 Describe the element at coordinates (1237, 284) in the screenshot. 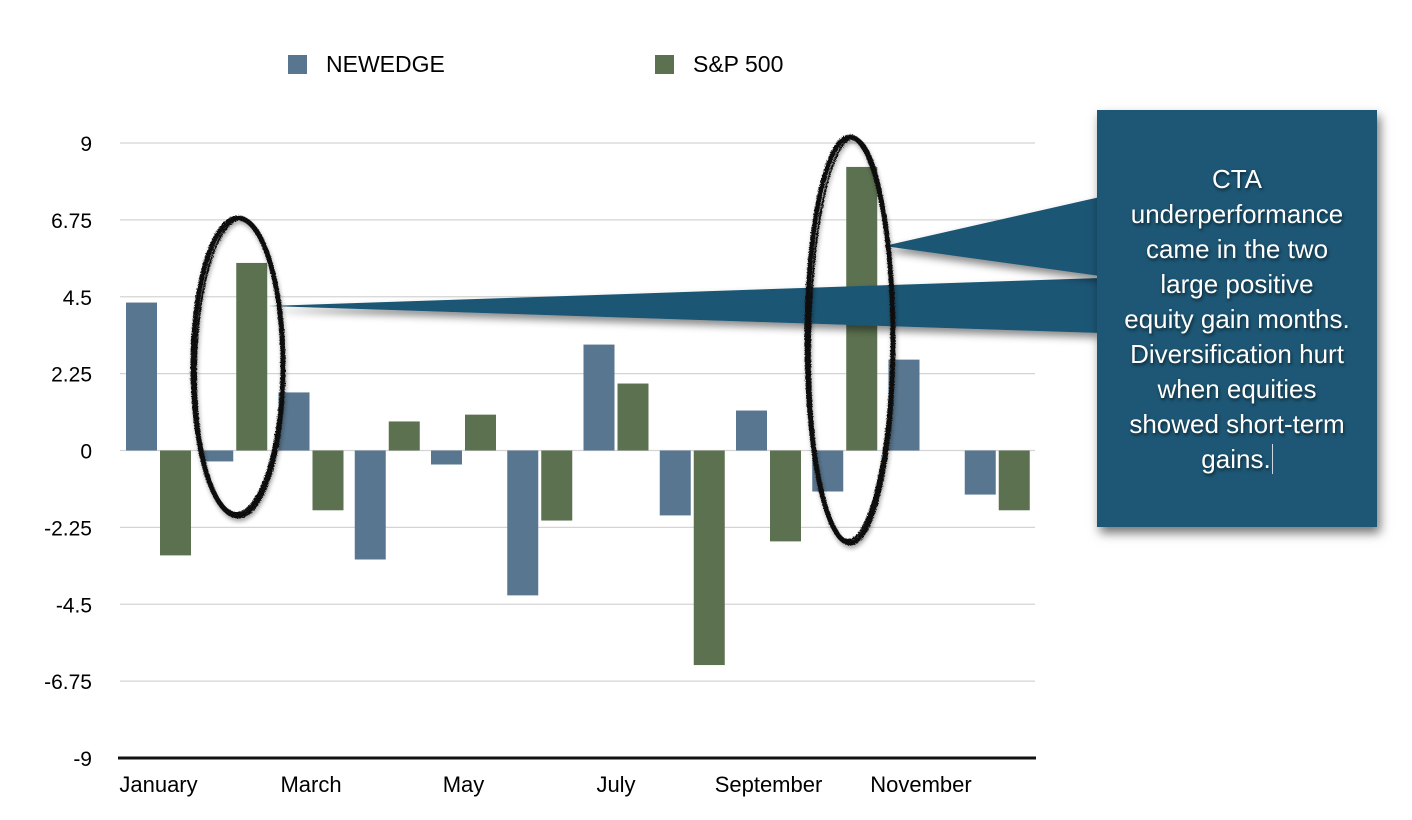

I see `callout-line: large positive` at that location.